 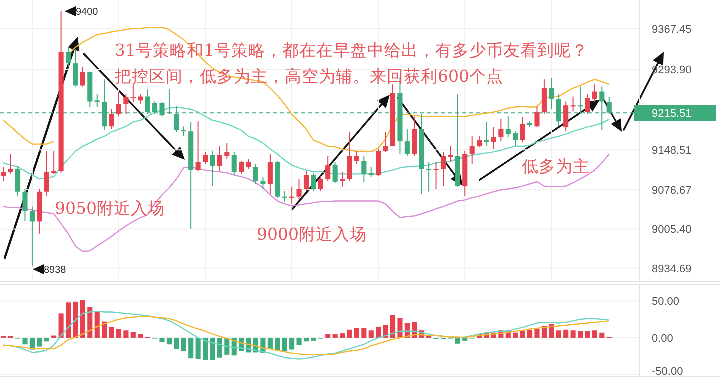 I want to click on y-tick-label: 9367.45, so click(x=672, y=30).